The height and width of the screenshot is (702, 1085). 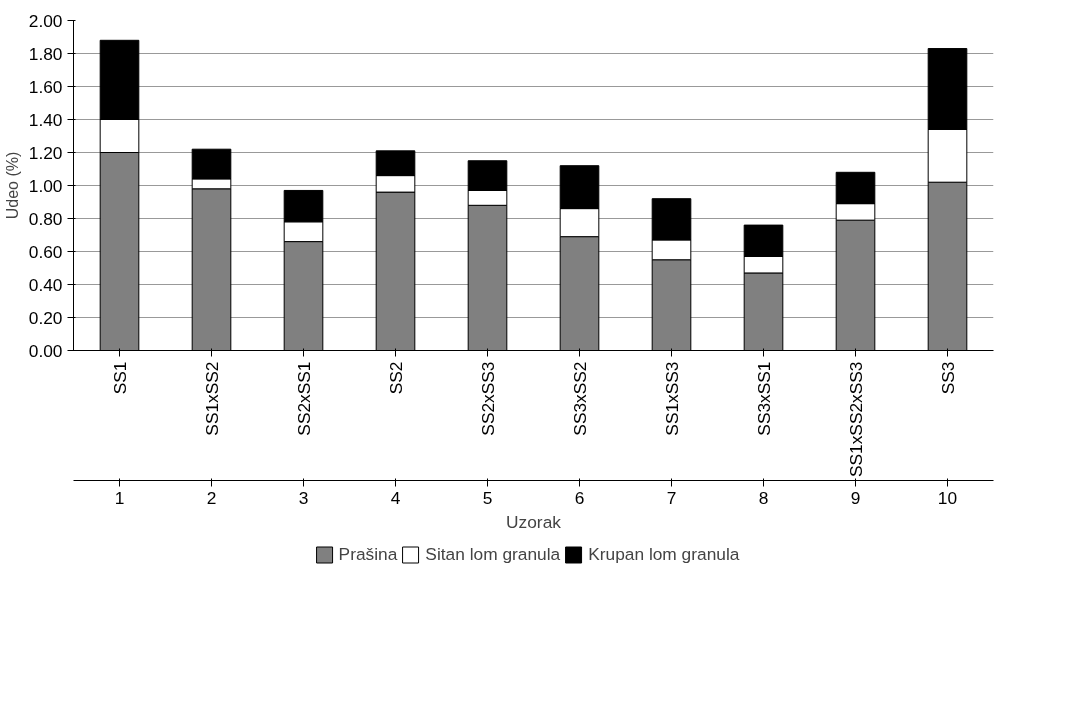 I want to click on y-tick-label: 1.20, so click(x=45, y=152).